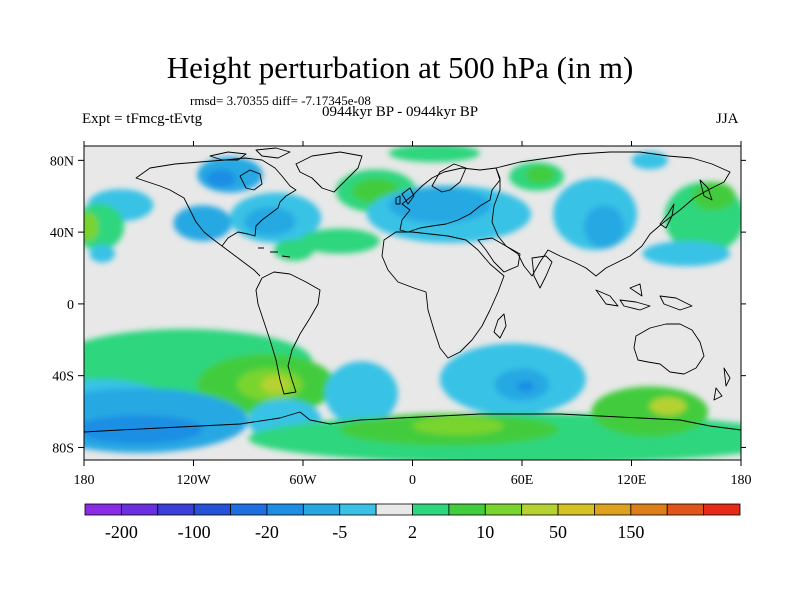 The image size is (800, 600). Describe the element at coordinates (274, 252) in the screenshot. I see `coastline-caribbean` at that location.